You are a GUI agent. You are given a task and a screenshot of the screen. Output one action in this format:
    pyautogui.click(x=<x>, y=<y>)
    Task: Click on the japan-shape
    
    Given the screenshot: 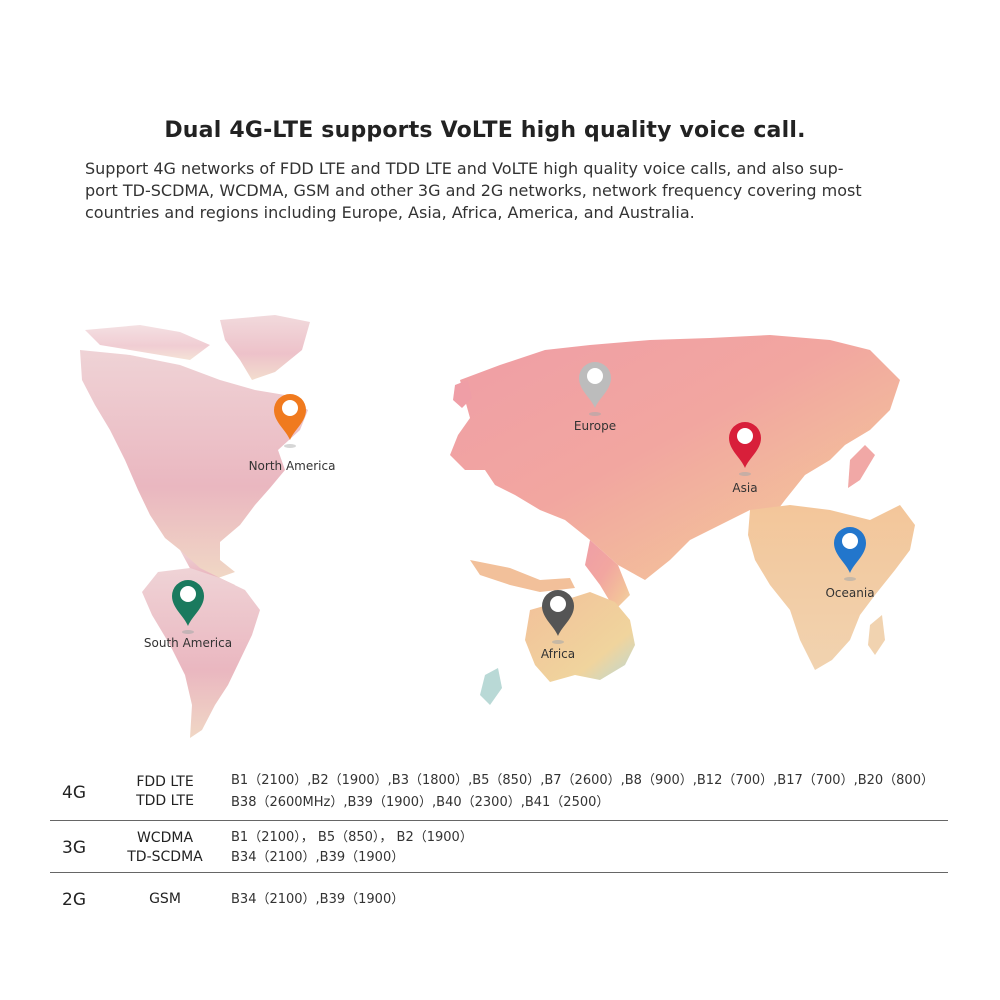 What is the action you would take?
    pyautogui.click(x=861, y=466)
    